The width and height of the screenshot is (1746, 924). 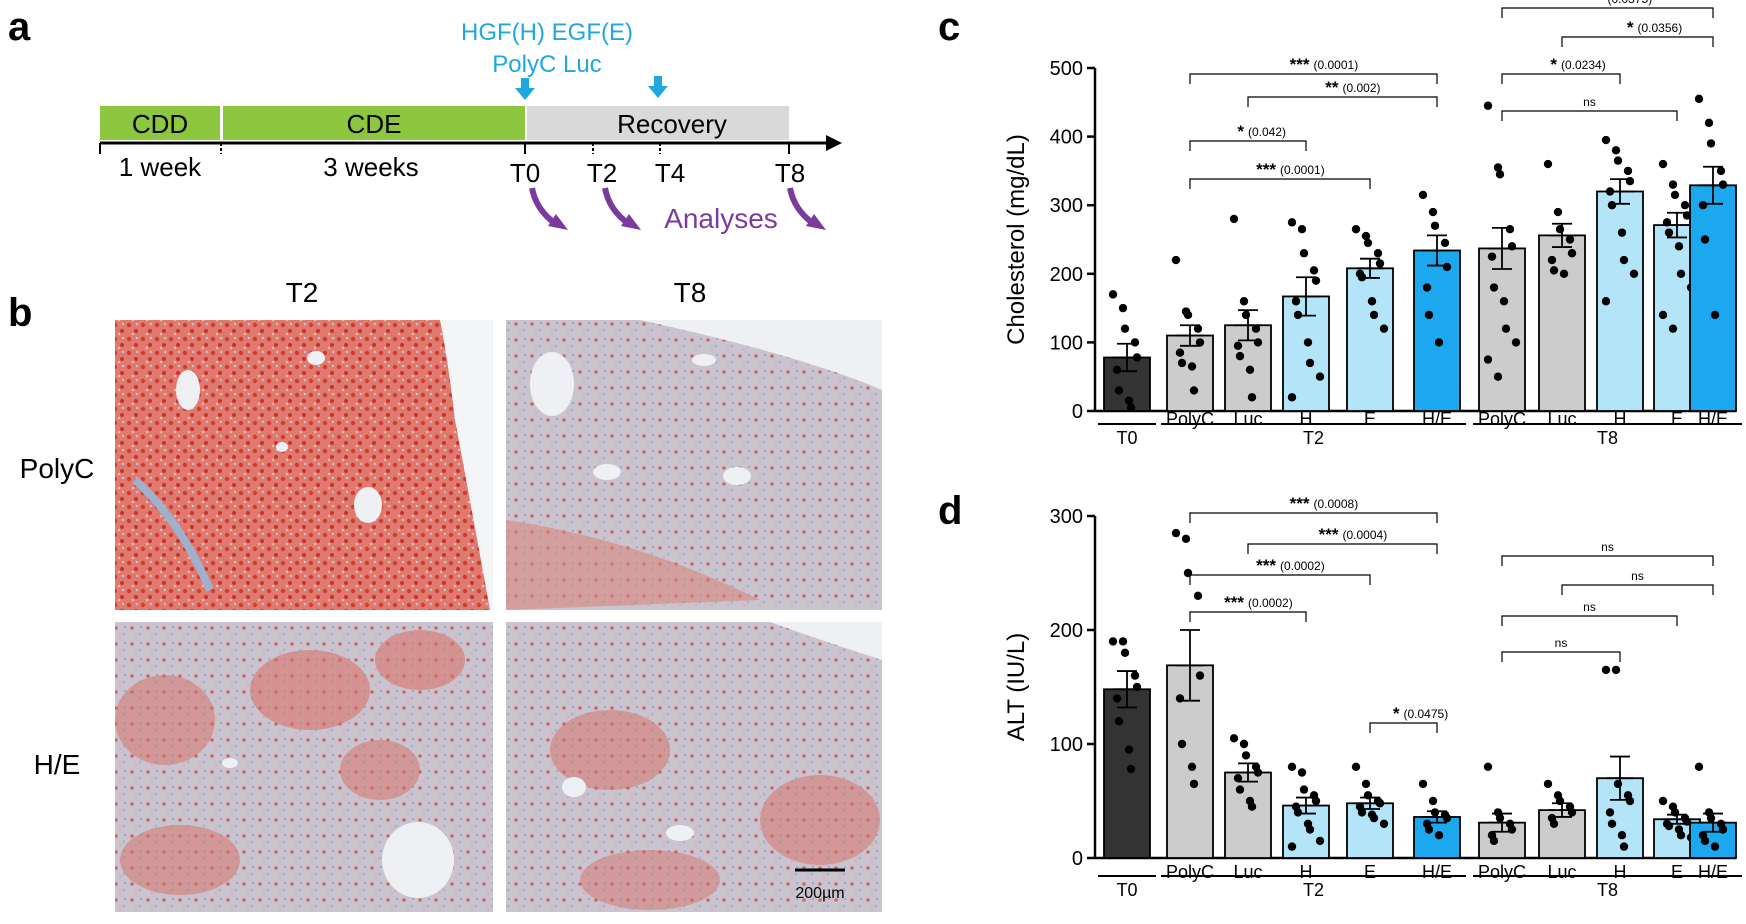 What do you see at coordinates (1502, 872) in the screenshot?
I see `category-label: PolyC` at bounding box center [1502, 872].